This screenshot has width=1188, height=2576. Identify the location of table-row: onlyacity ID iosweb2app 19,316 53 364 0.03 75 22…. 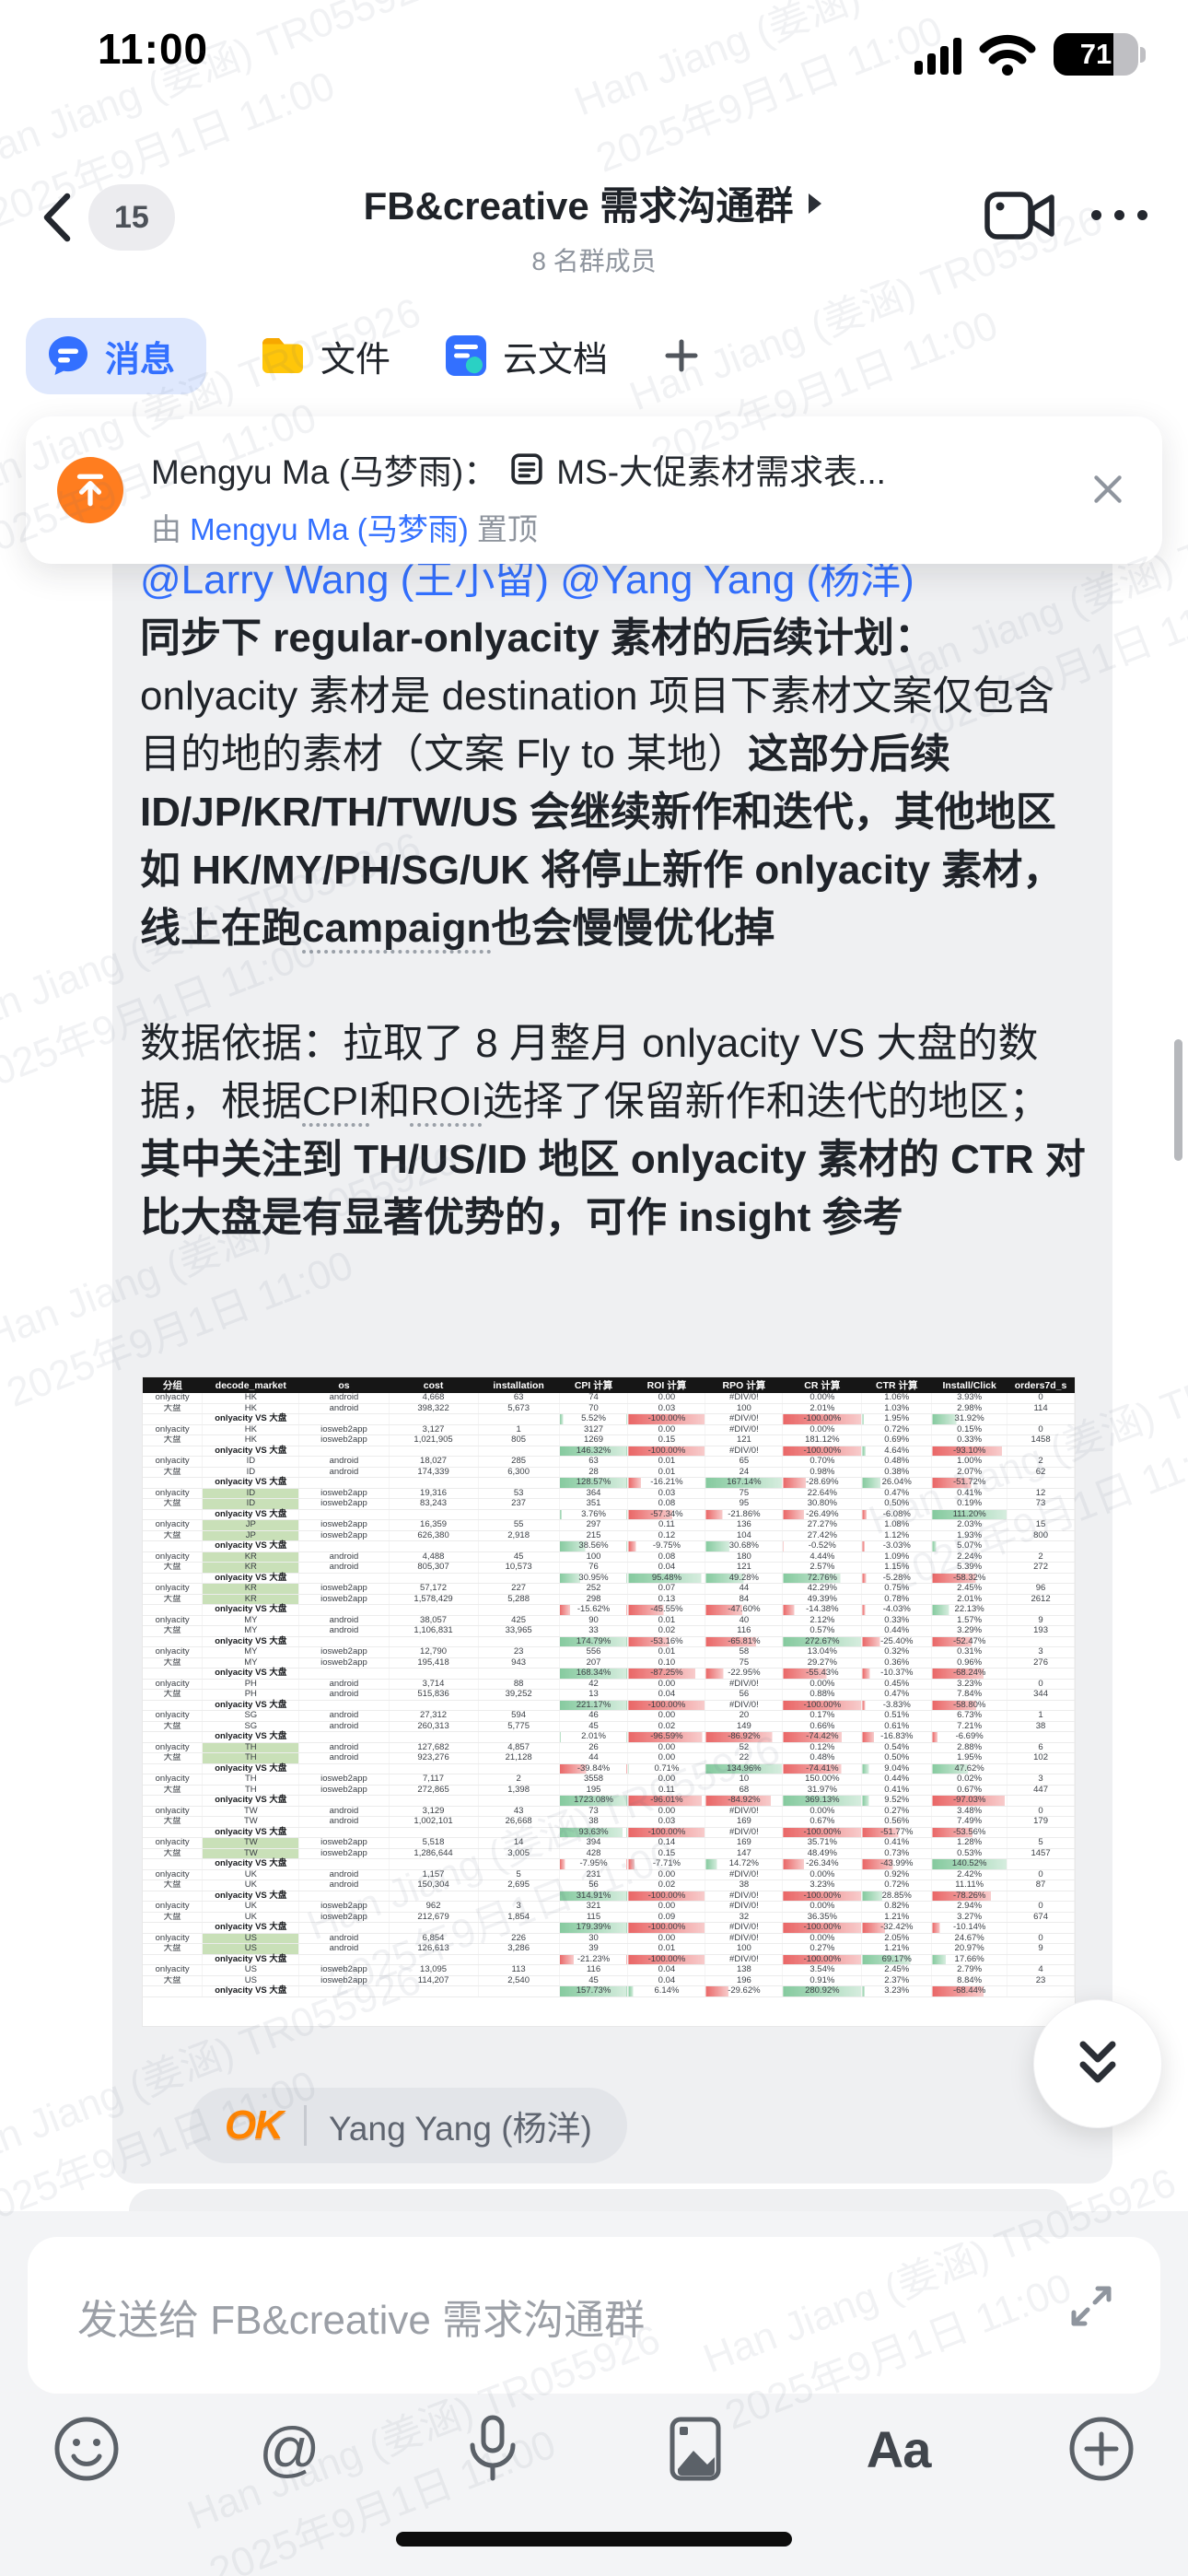
(609, 1493).